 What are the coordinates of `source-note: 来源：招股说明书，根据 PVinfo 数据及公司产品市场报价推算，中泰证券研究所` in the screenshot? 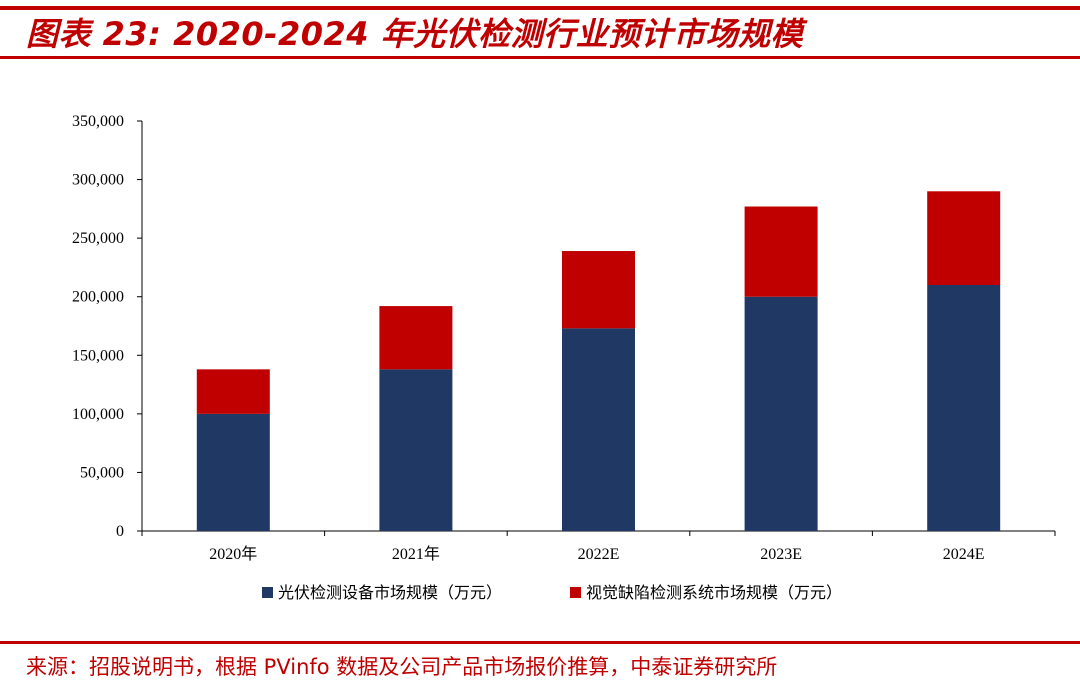 It's located at (402, 667).